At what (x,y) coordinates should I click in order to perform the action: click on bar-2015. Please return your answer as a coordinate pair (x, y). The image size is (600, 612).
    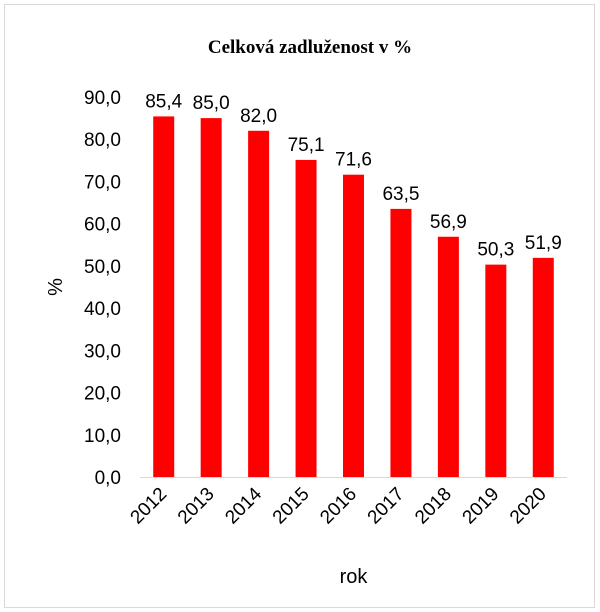
    Looking at the image, I should click on (306, 318).